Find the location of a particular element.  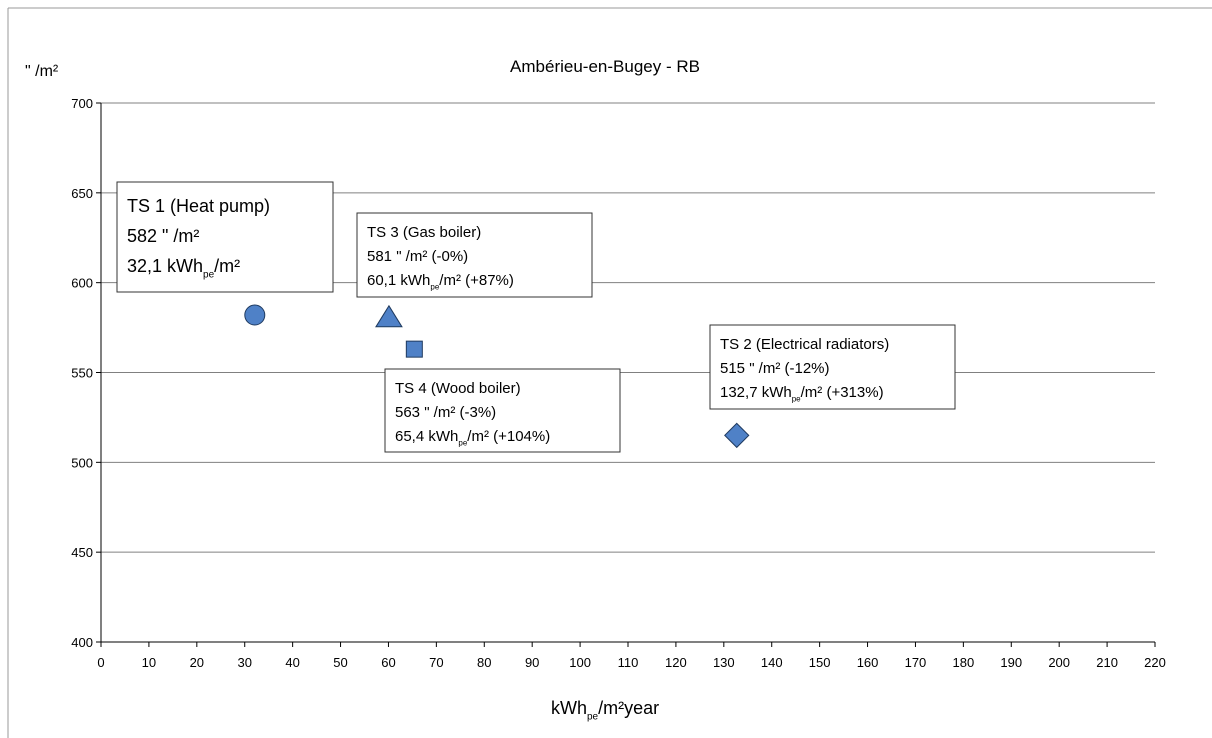

x-tick-label: 70 is located at coordinates (436, 662).